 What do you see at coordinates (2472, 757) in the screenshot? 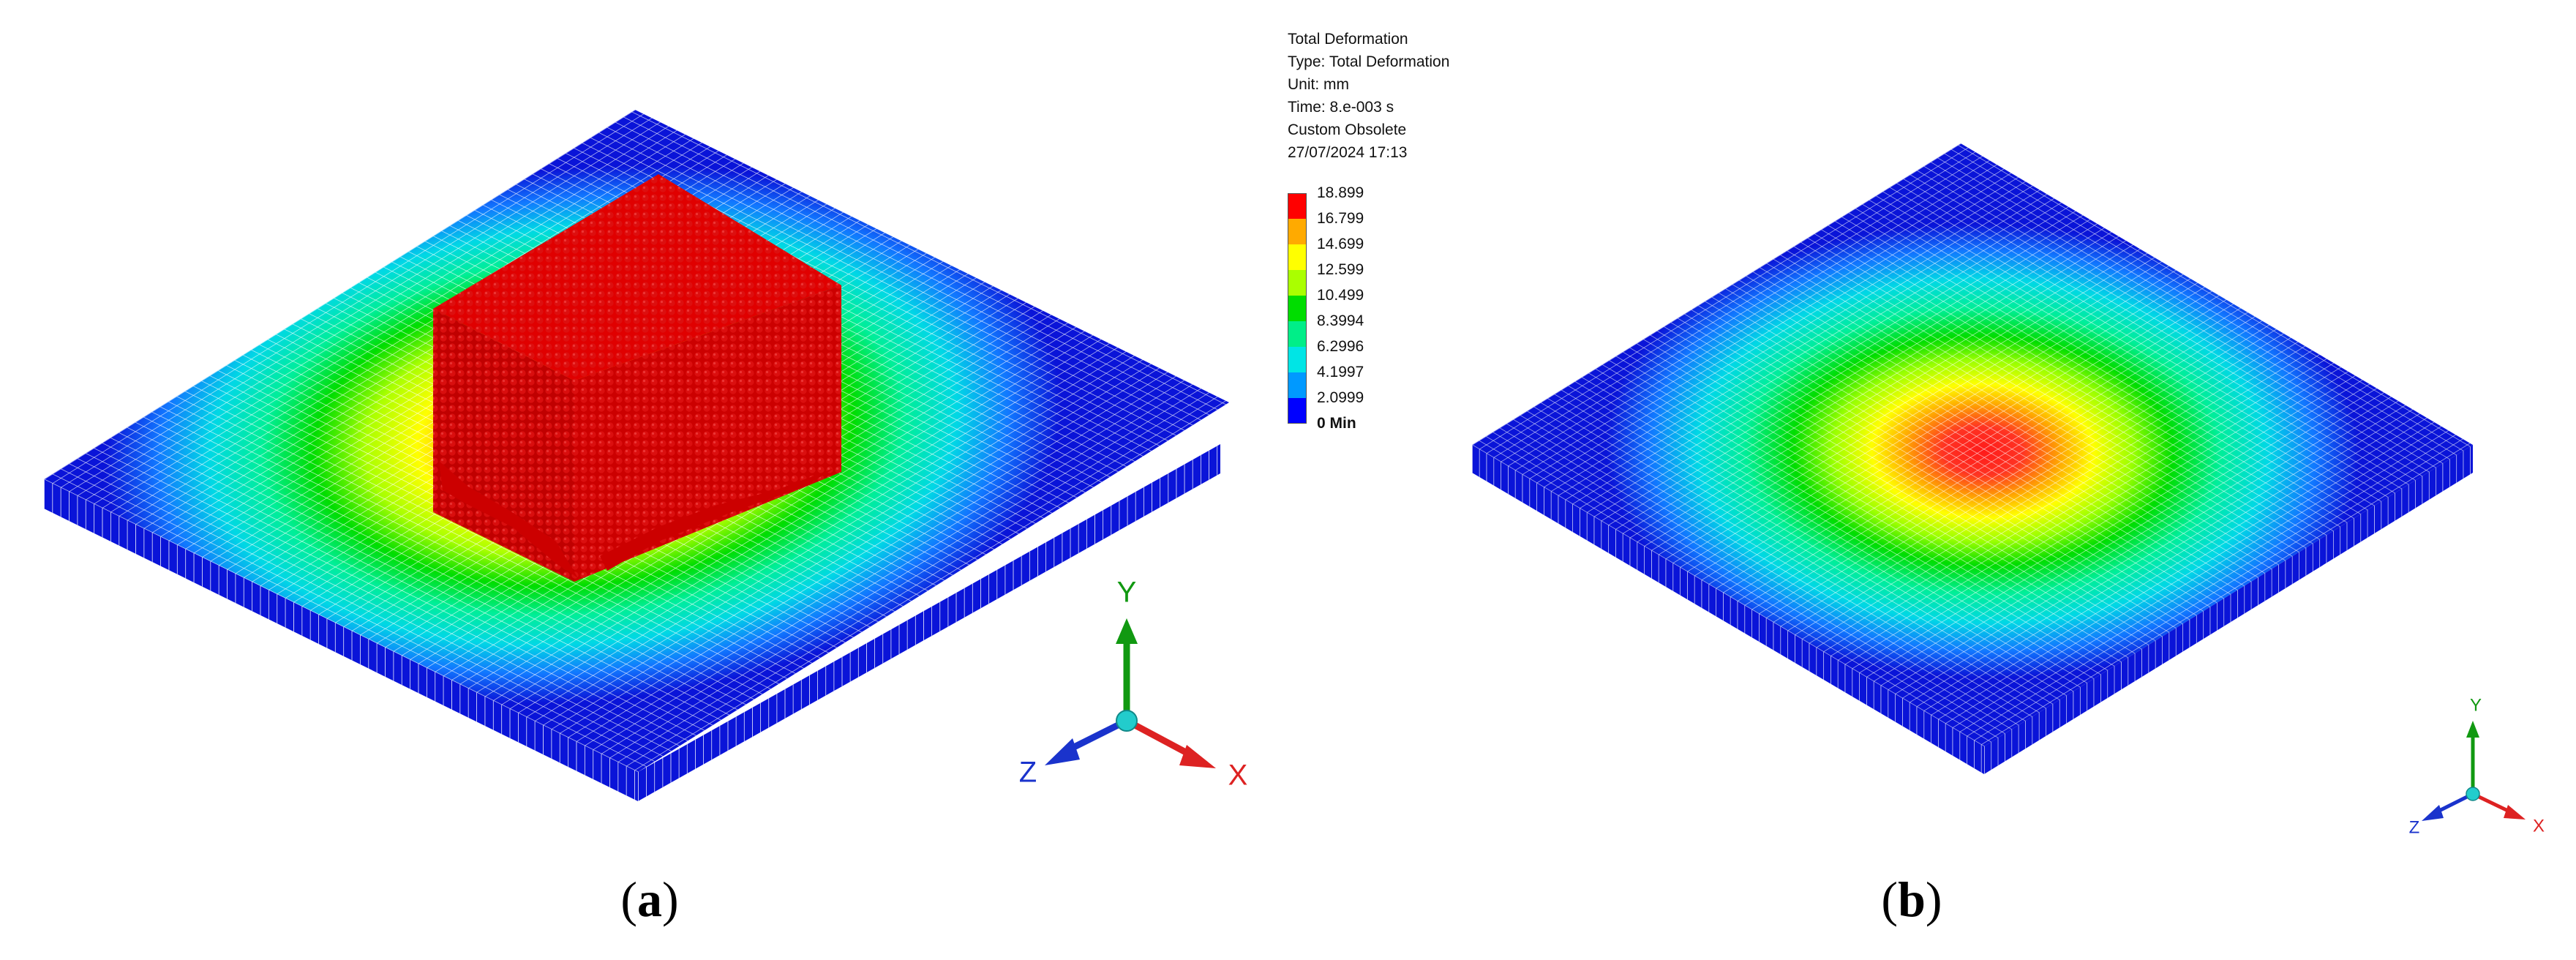
I see `triad-b-y-axis` at bounding box center [2472, 757].